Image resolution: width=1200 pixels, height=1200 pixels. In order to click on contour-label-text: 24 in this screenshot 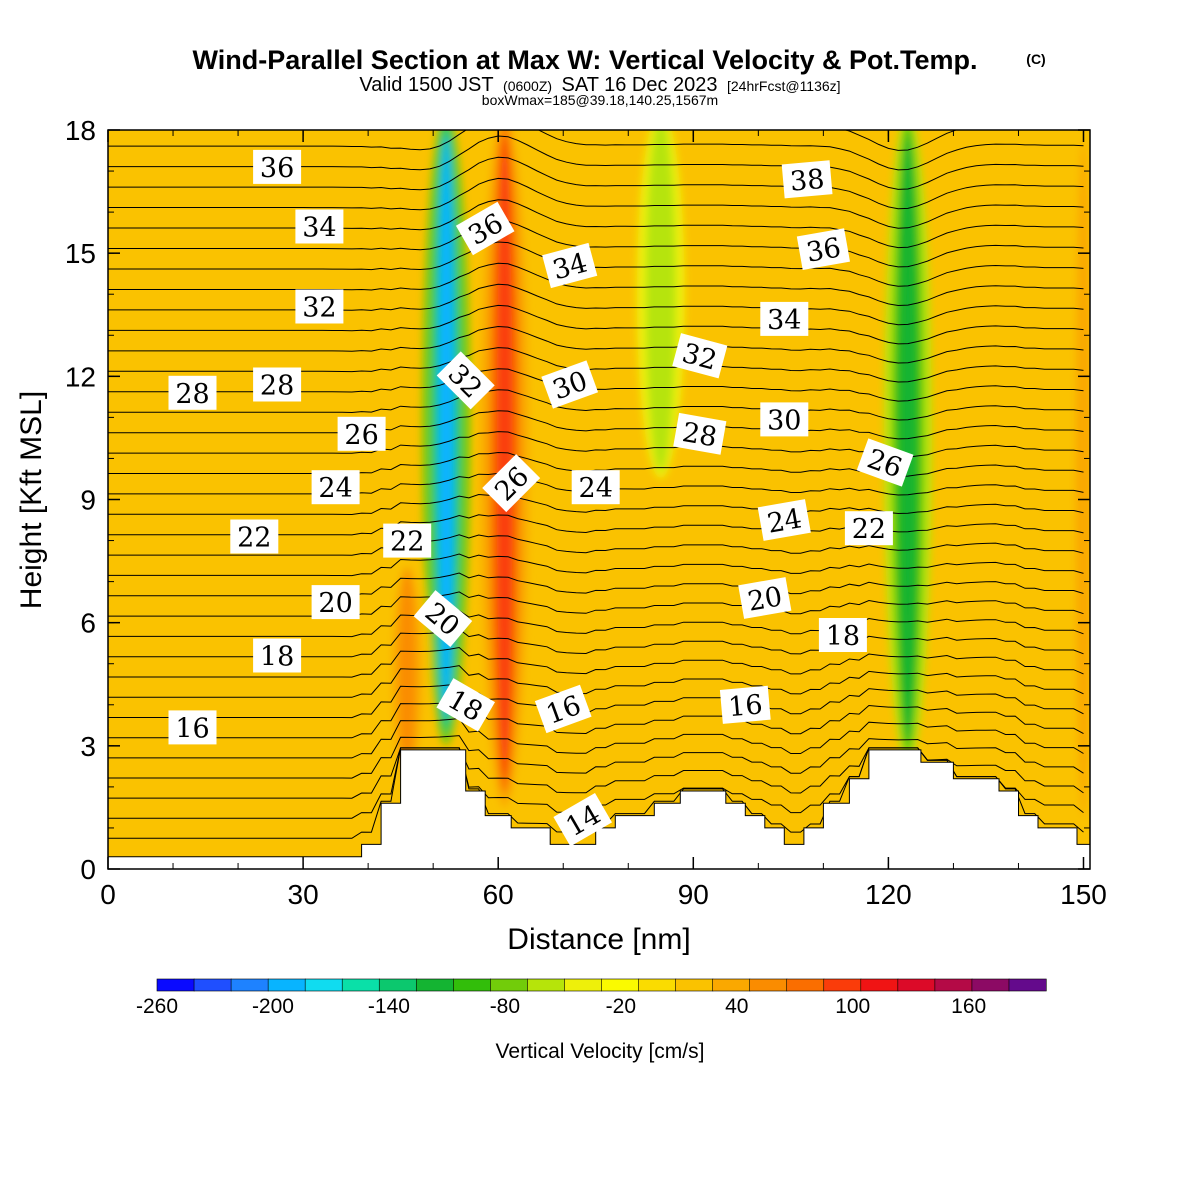, I will do `click(784, 521)`.